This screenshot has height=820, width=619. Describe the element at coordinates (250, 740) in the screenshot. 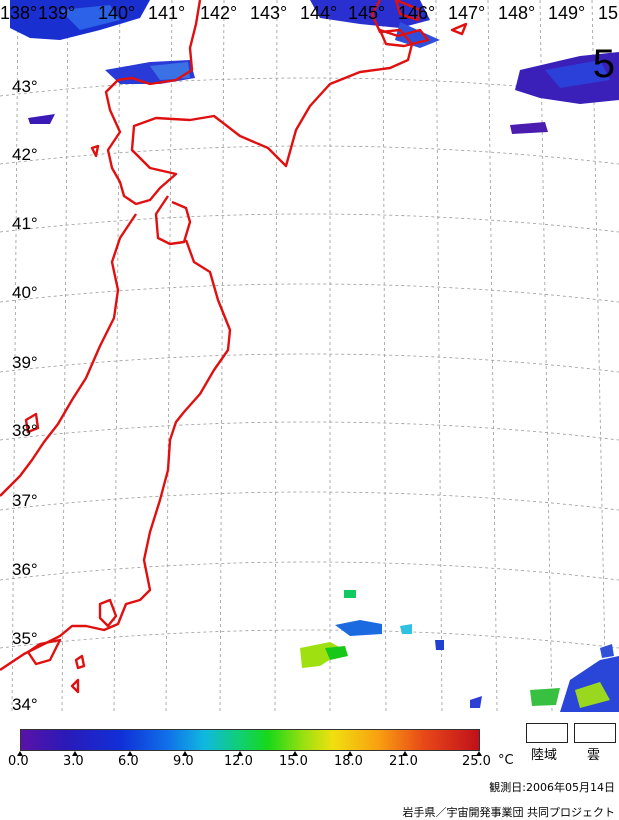

I see `temperature-colorbar` at that location.